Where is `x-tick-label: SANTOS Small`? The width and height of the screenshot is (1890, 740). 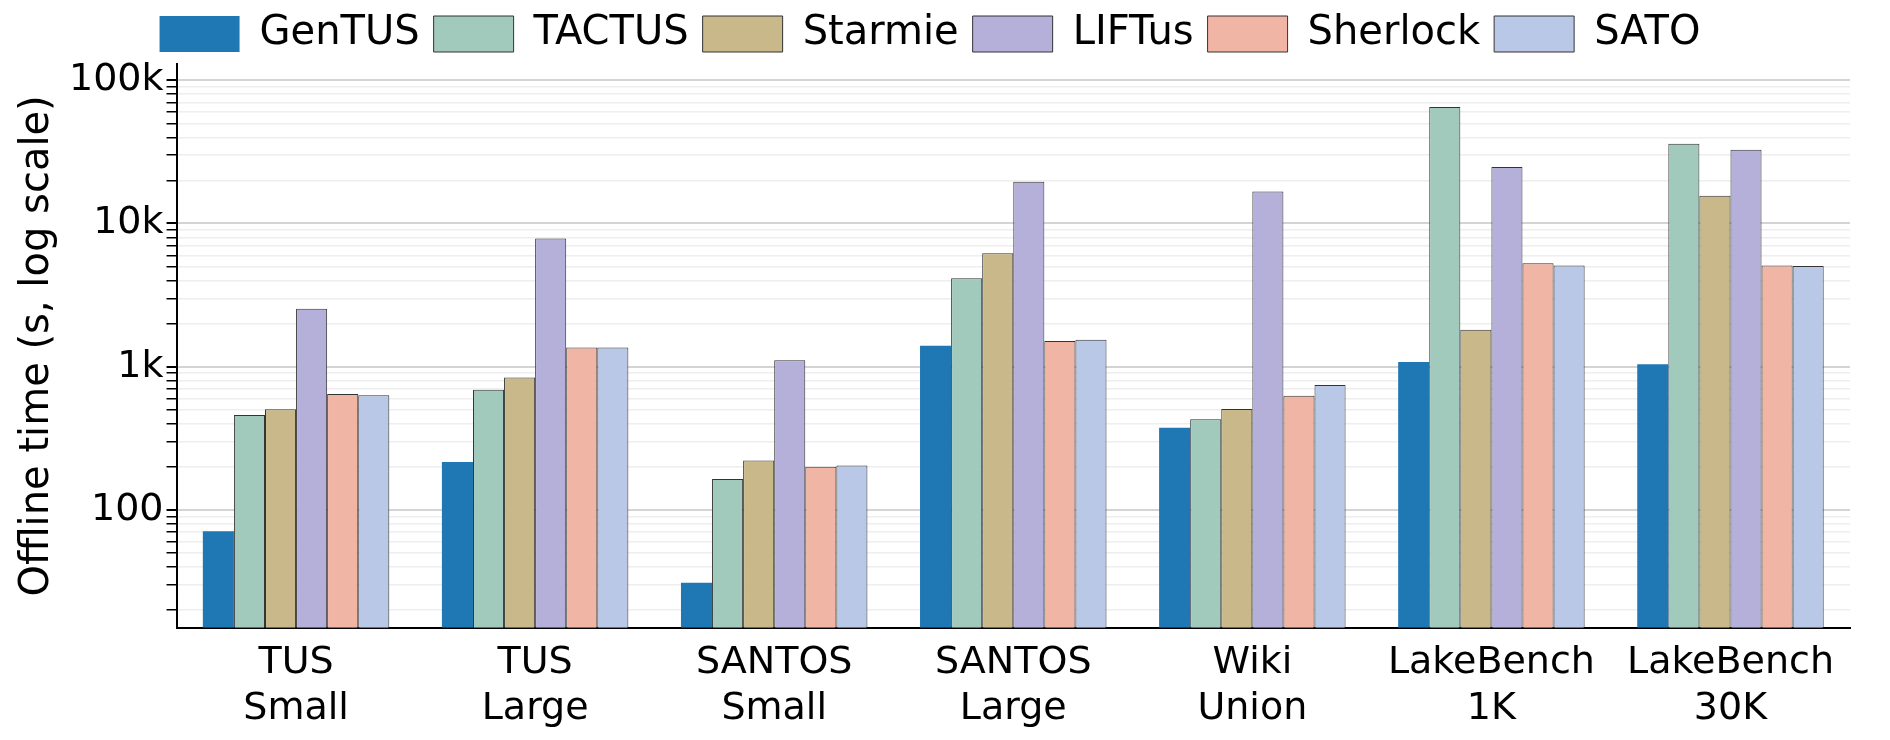 x-tick-label: SANTOS Small is located at coordinates (774, 683).